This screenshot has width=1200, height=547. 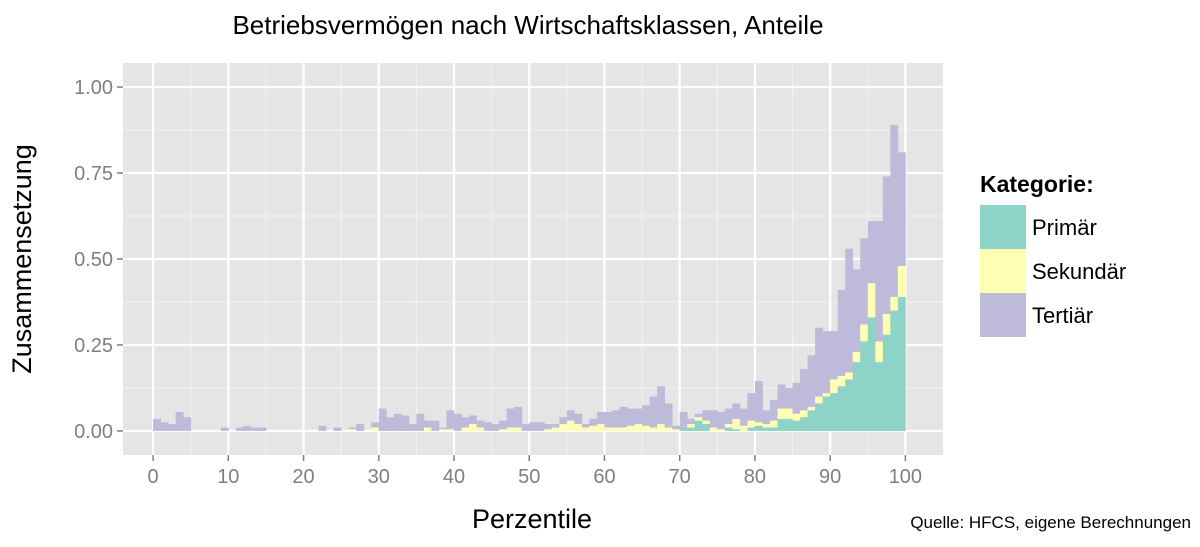 What do you see at coordinates (1050, 522) in the screenshot?
I see `source-note: Quelle: HFCS, eigene Berechnungen` at bounding box center [1050, 522].